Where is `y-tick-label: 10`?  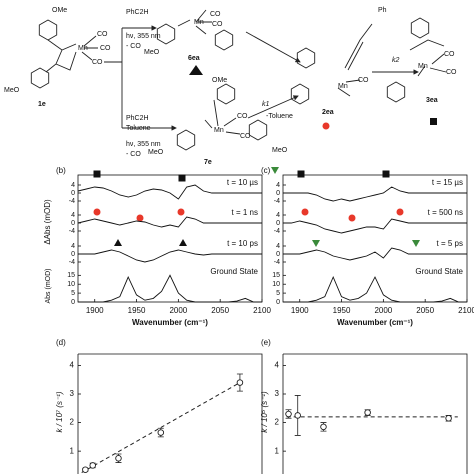
y-tick-label: 10 is located at coordinates (71, 284).